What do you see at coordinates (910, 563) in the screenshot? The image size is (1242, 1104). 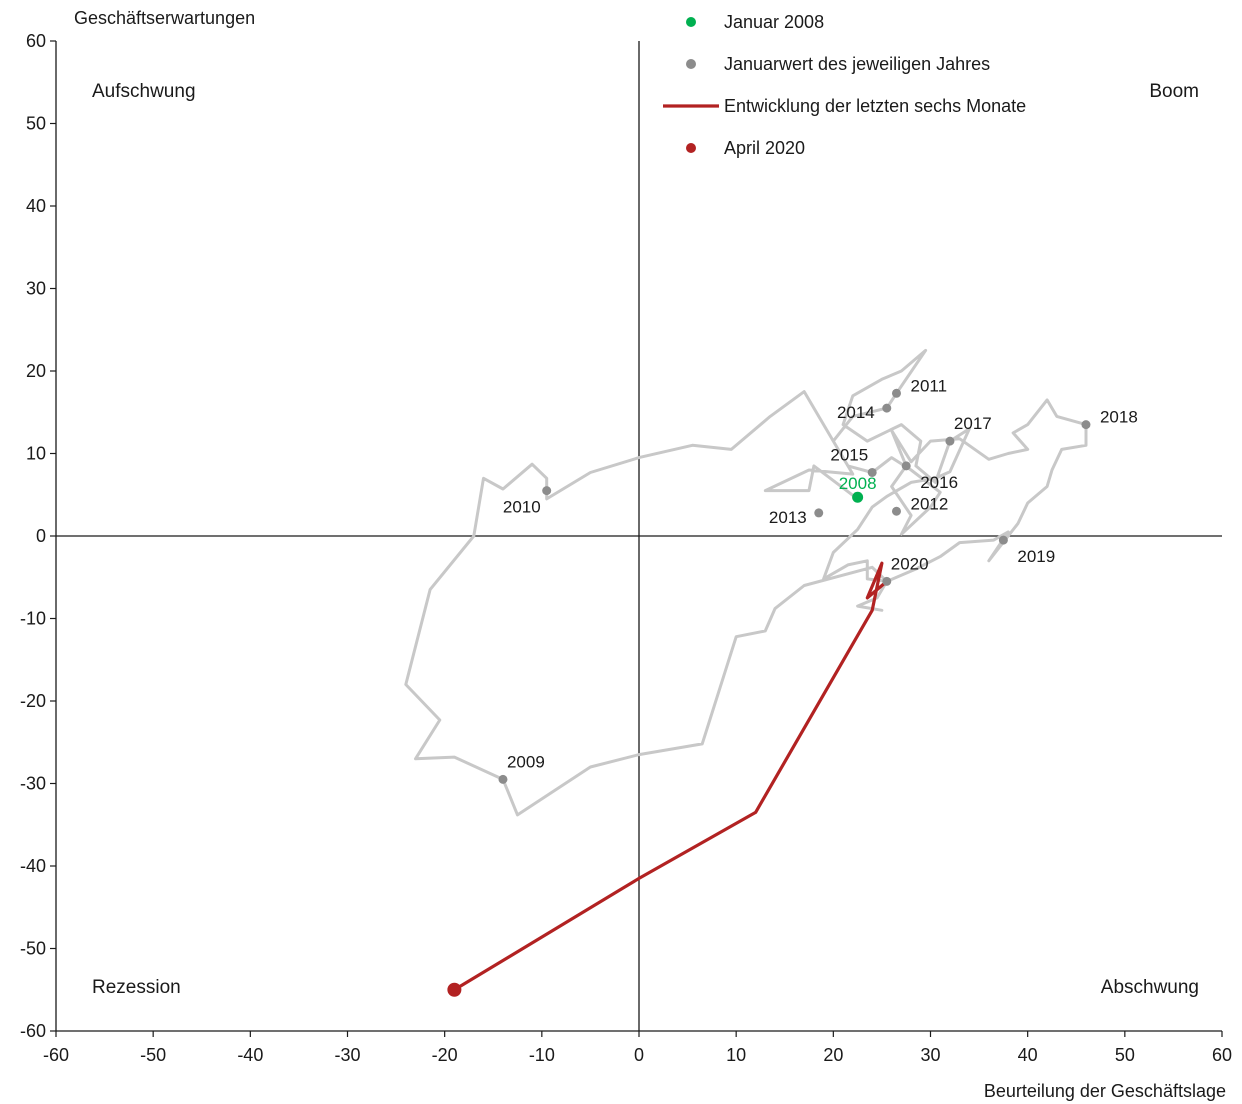 I see `year-label-2020: 2020` at bounding box center [910, 563].